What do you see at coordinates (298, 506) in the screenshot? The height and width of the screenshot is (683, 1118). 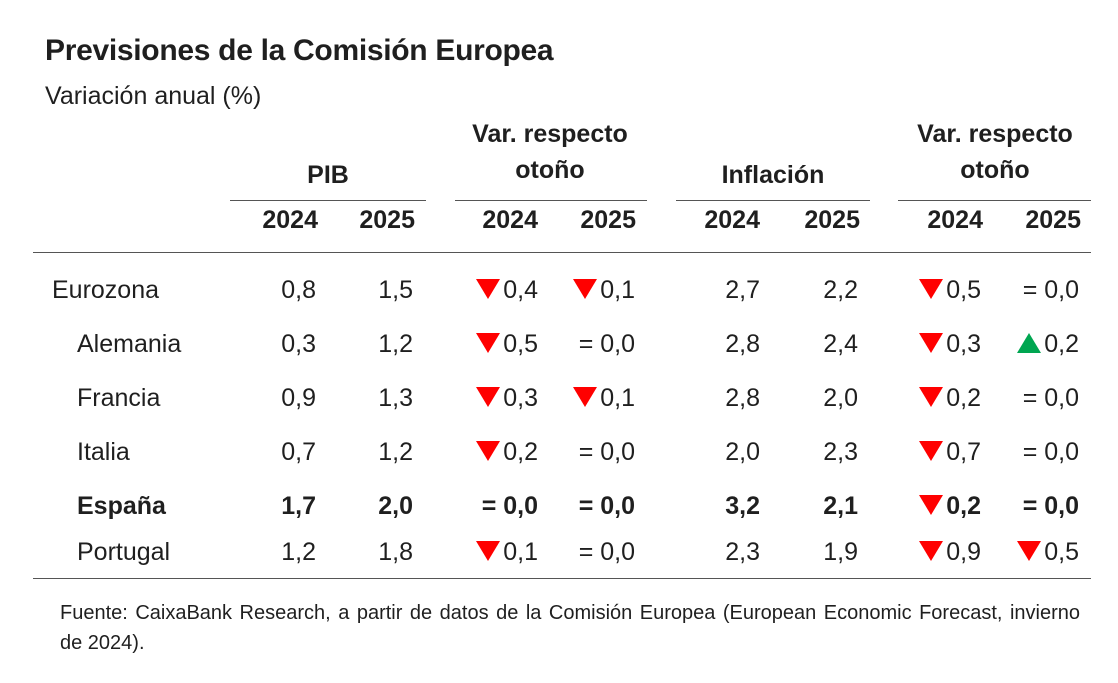 I see `cell-value: 1,7` at bounding box center [298, 506].